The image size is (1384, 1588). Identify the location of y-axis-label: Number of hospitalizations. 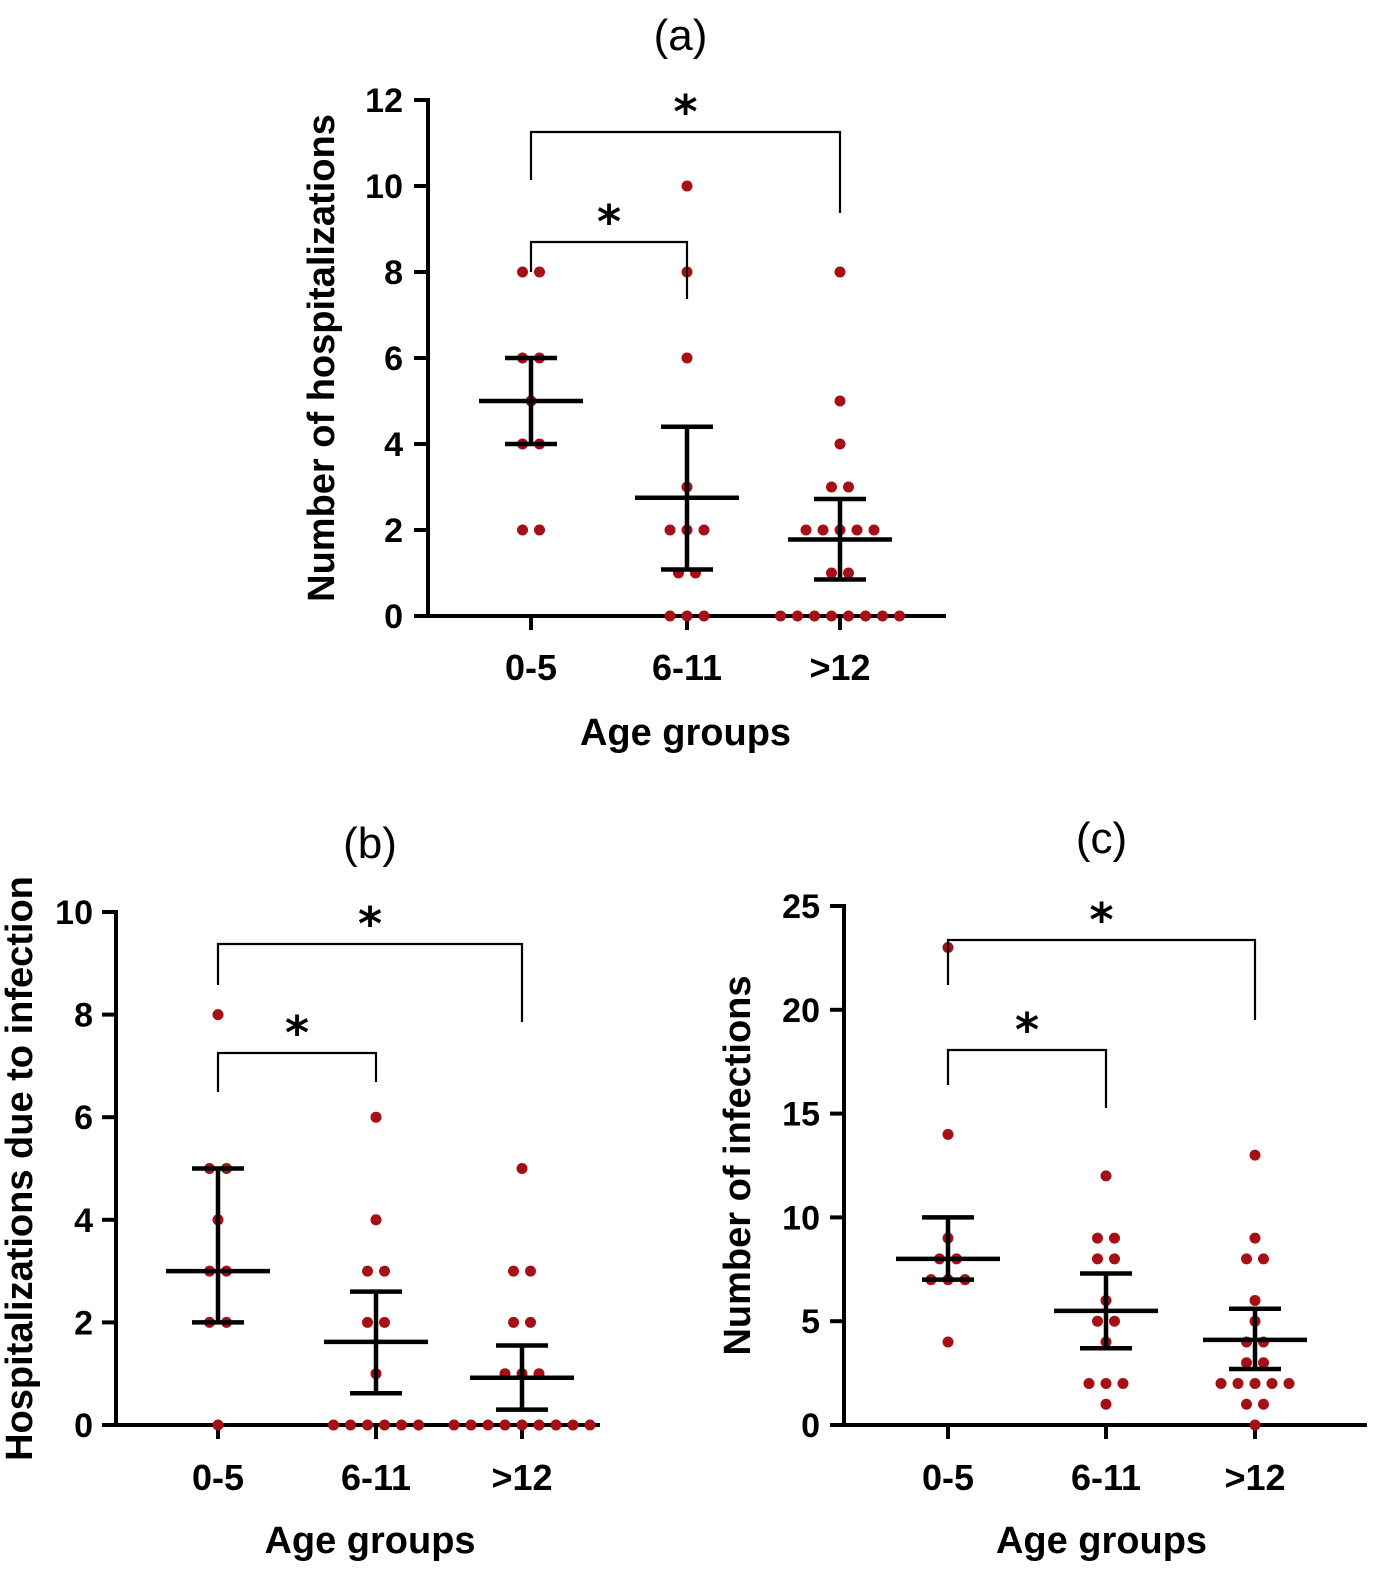
(322, 358).